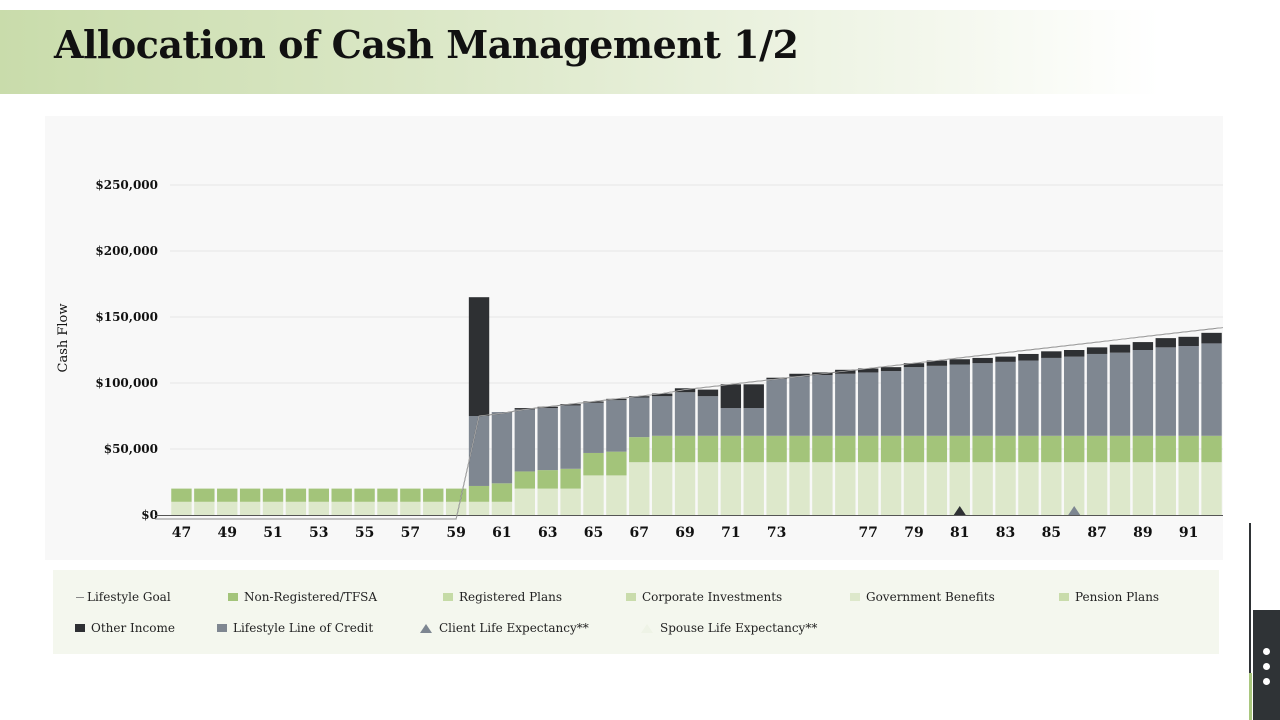 The image size is (1280, 720). What do you see at coordinates (959, 533) in the screenshot?
I see `x-tick-label: 81` at bounding box center [959, 533].